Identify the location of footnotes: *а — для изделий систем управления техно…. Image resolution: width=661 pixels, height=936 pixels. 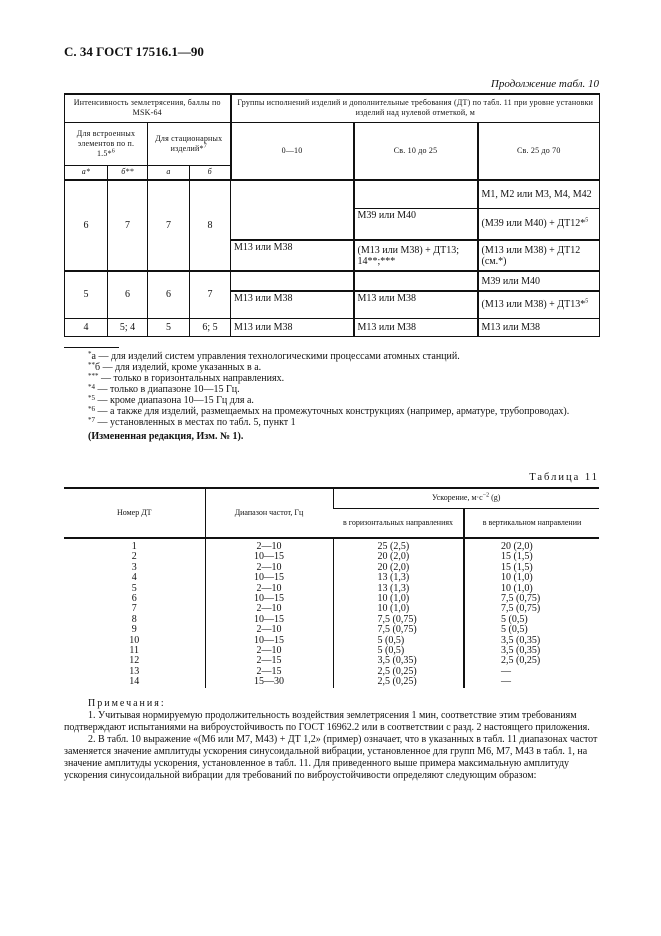
(334, 396).